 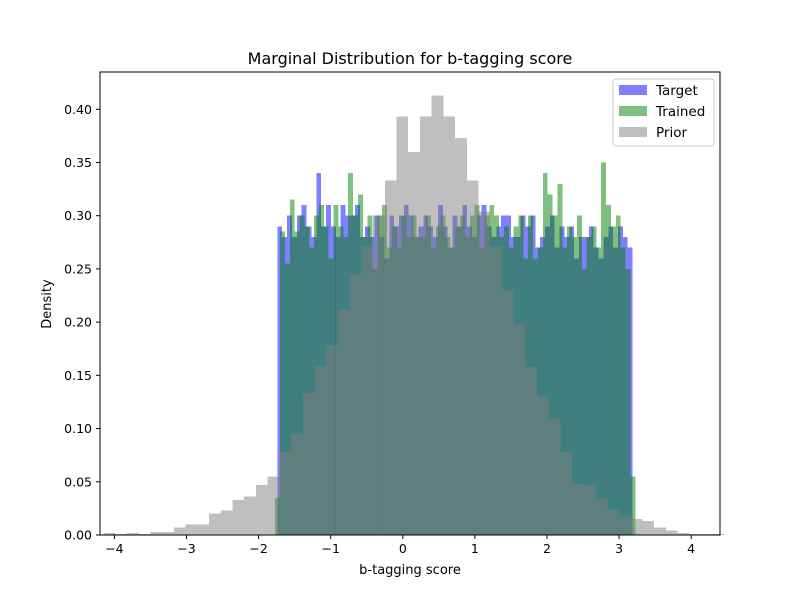 What do you see at coordinates (258, 548) in the screenshot?
I see `x-tick-label: −2` at bounding box center [258, 548].